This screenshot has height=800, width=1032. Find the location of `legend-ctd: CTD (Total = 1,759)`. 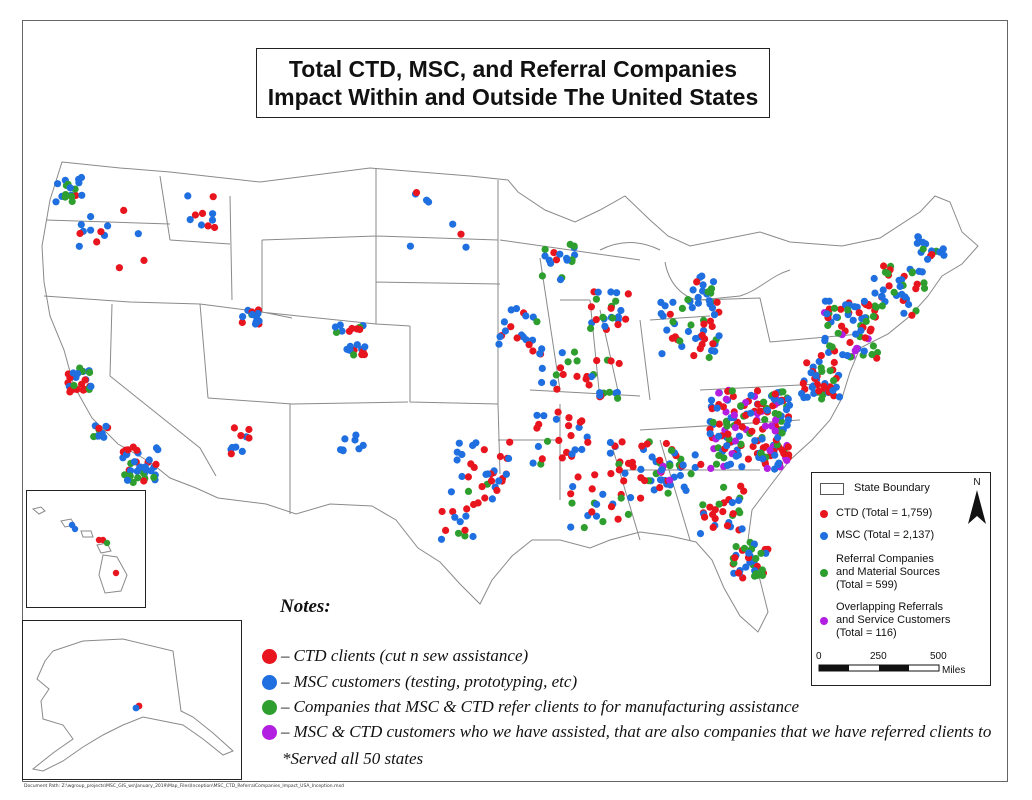

legend-ctd: CTD (Total = 1,759) is located at coordinates (876, 513).